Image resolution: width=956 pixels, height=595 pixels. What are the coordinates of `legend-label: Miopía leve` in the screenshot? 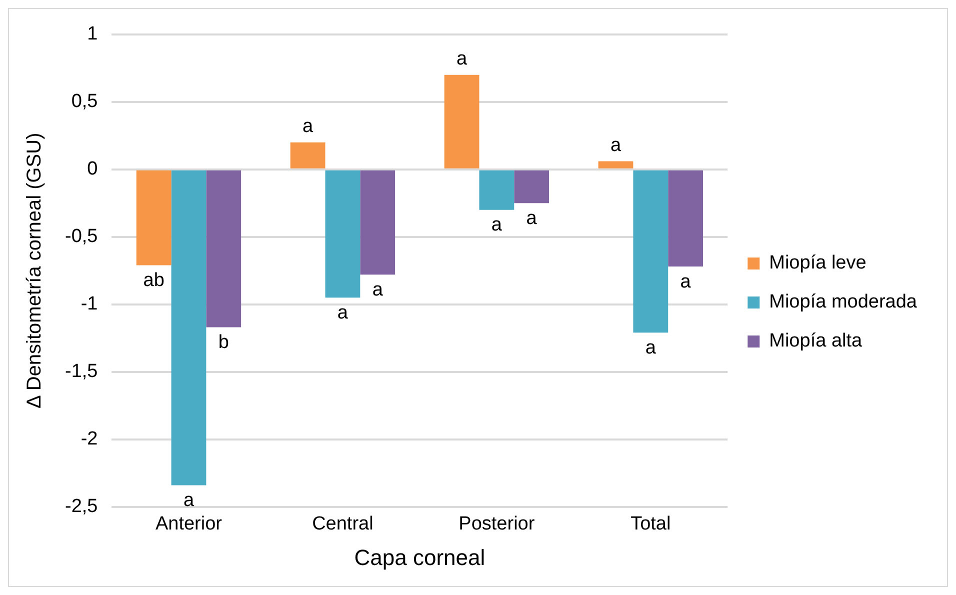 It's located at (817, 263).